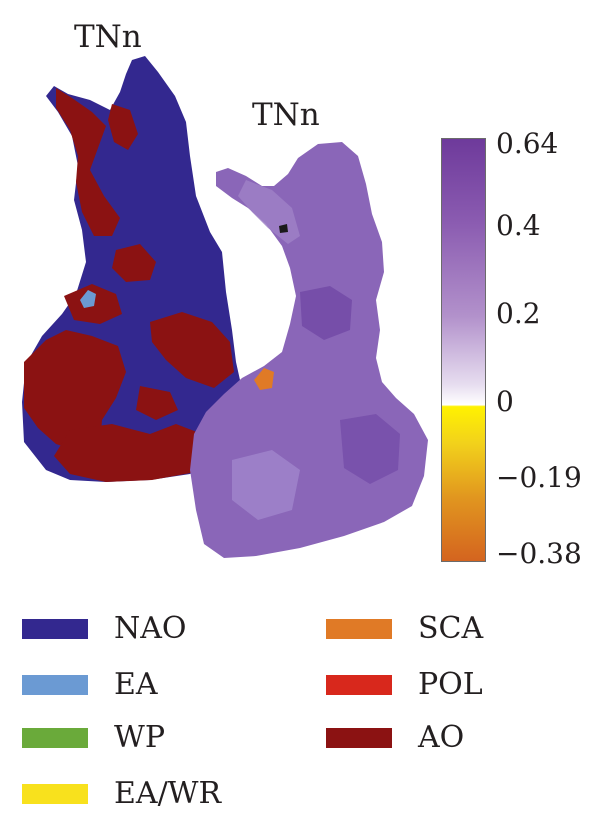 Image resolution: width=600 pixels, height=824 pixels. I want to click on colorbar-tick-label: −0.38, so click(539, 553).